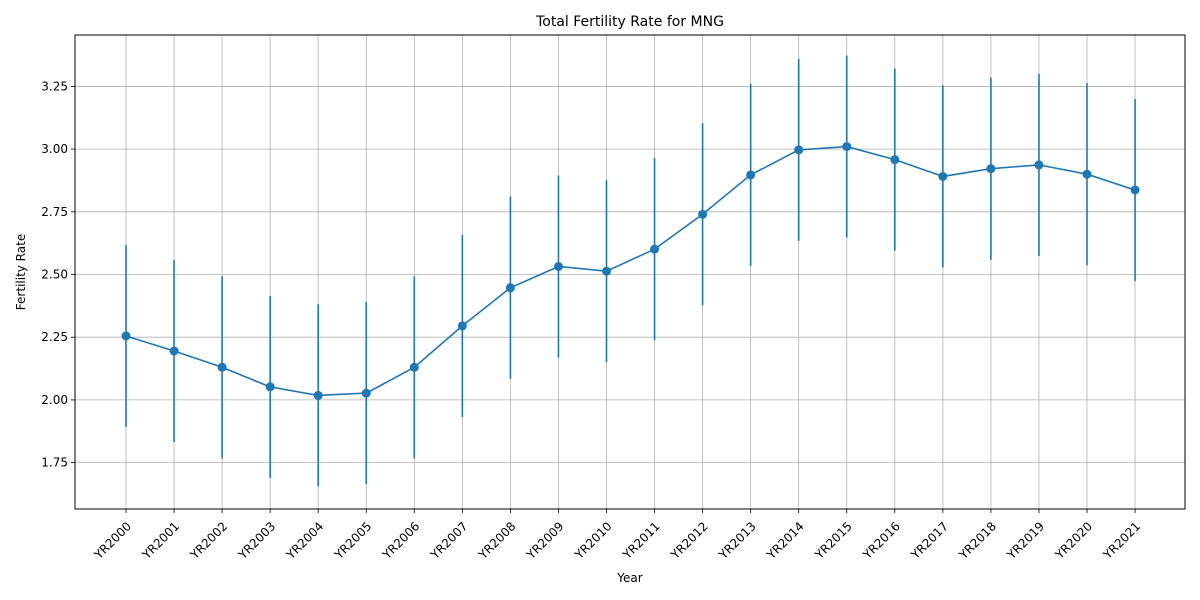  I want to click on y-tick-label: 3.00, so click(54, 149).